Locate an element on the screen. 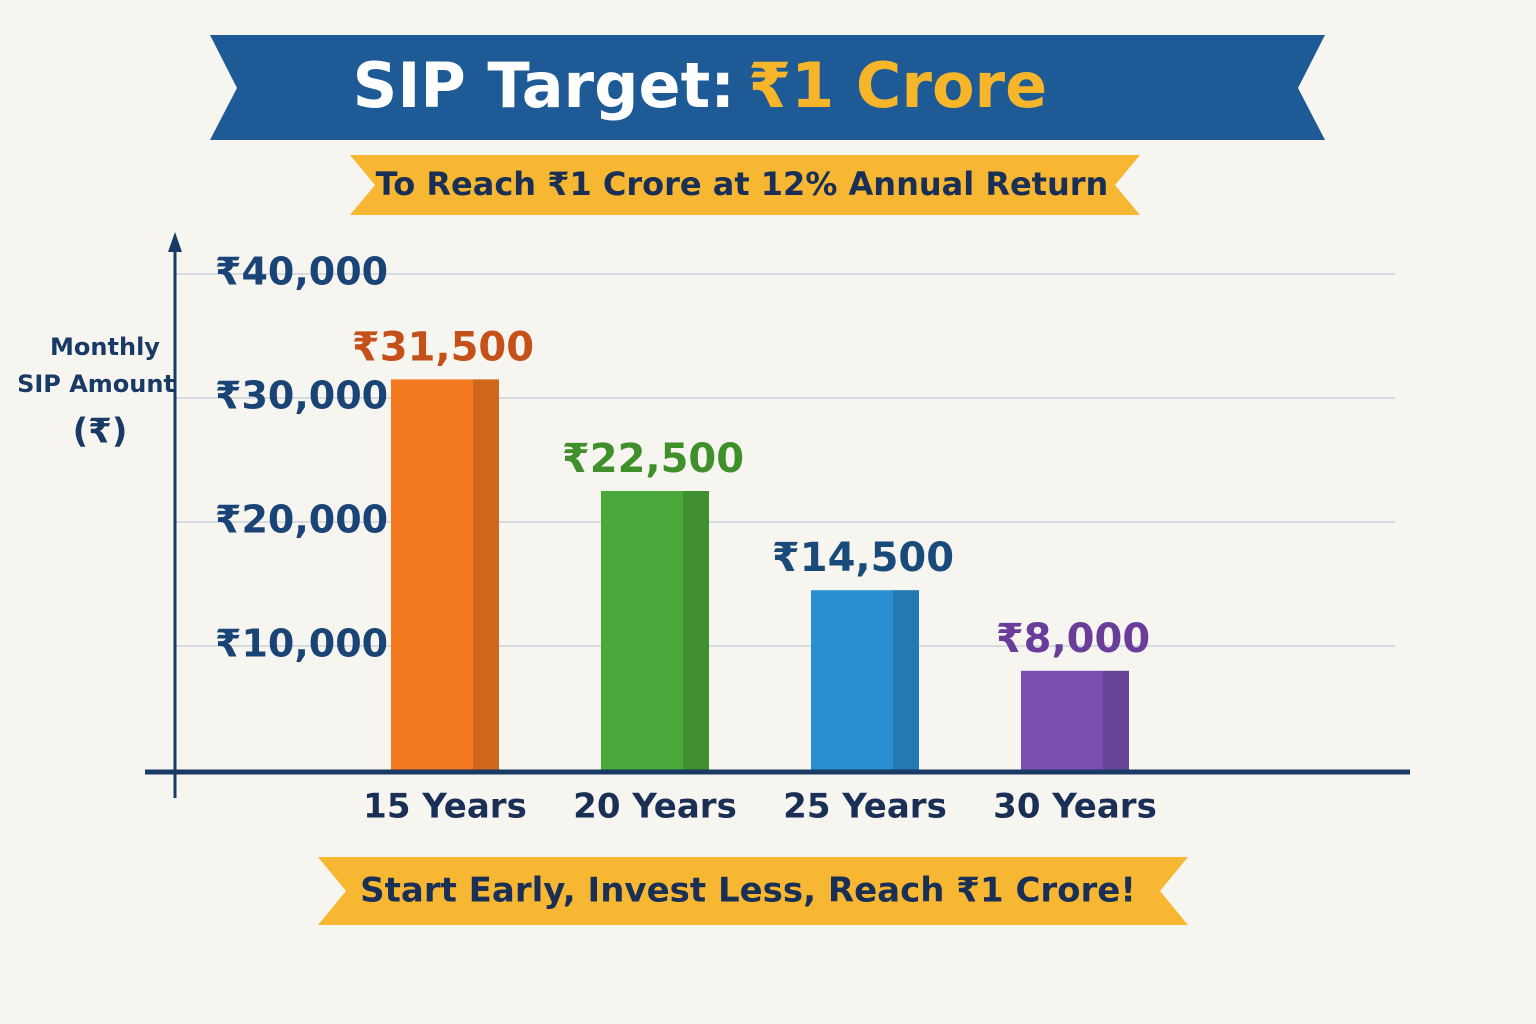 The height and width of the screenshot is (1024, 1536). footer-banner is located at coordinates (753, 891).